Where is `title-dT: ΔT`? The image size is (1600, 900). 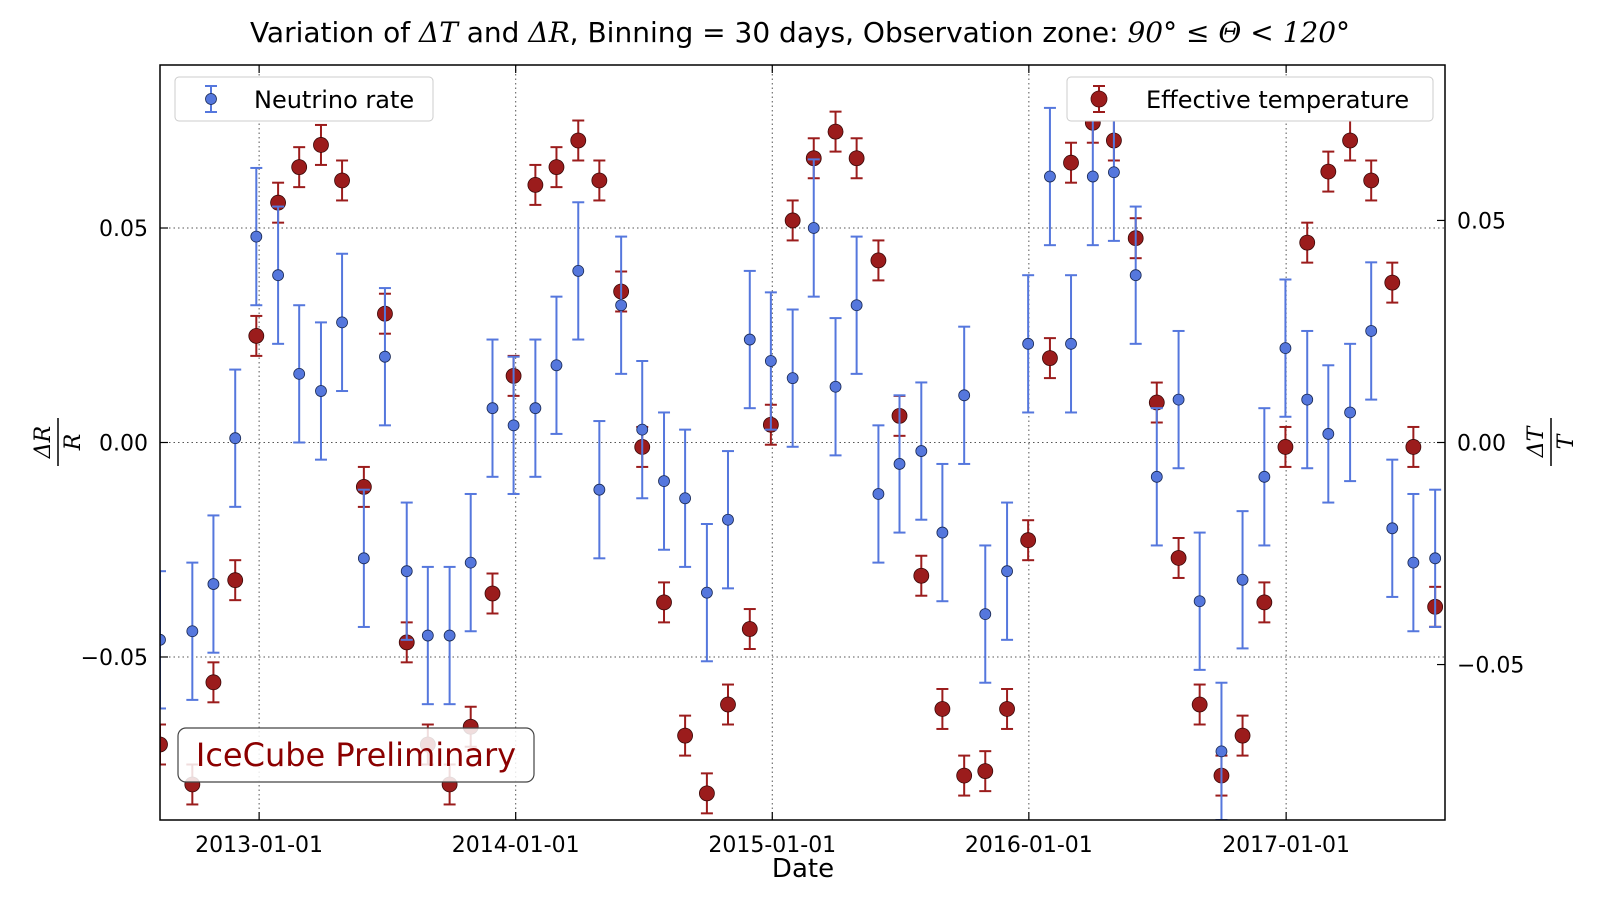 title-dT: ΔT is located at coordinates (439, 32).